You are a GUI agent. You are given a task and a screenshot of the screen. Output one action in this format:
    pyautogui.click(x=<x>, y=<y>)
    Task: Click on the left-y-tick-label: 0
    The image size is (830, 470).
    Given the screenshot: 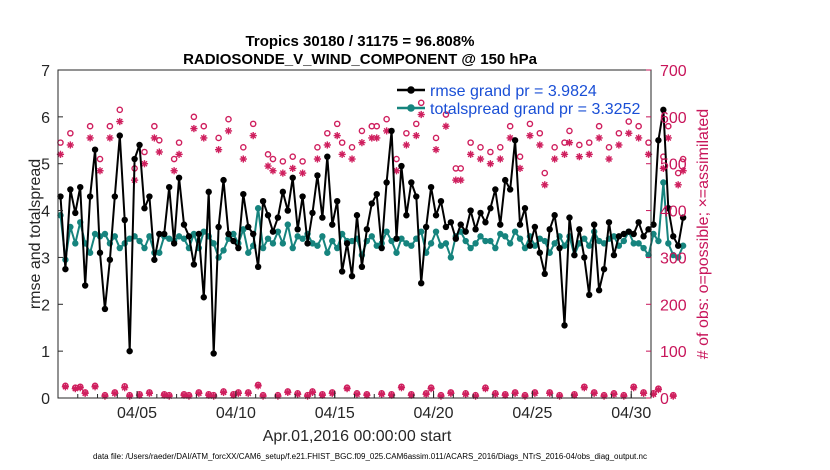 What is the action you would take?
    pyautogui.click(x=45, y=399)
    